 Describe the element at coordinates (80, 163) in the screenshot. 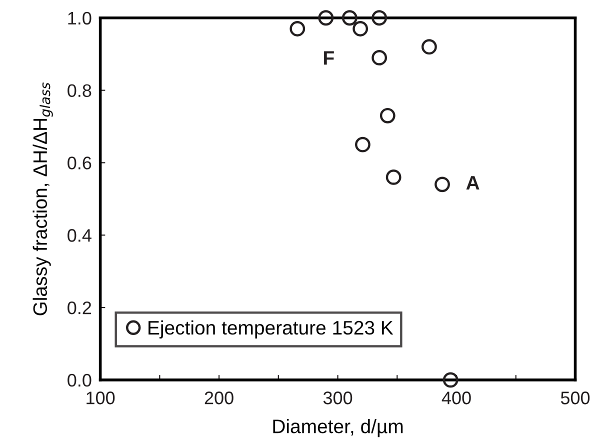

I see `y-tick-label: 0.6` at that location.